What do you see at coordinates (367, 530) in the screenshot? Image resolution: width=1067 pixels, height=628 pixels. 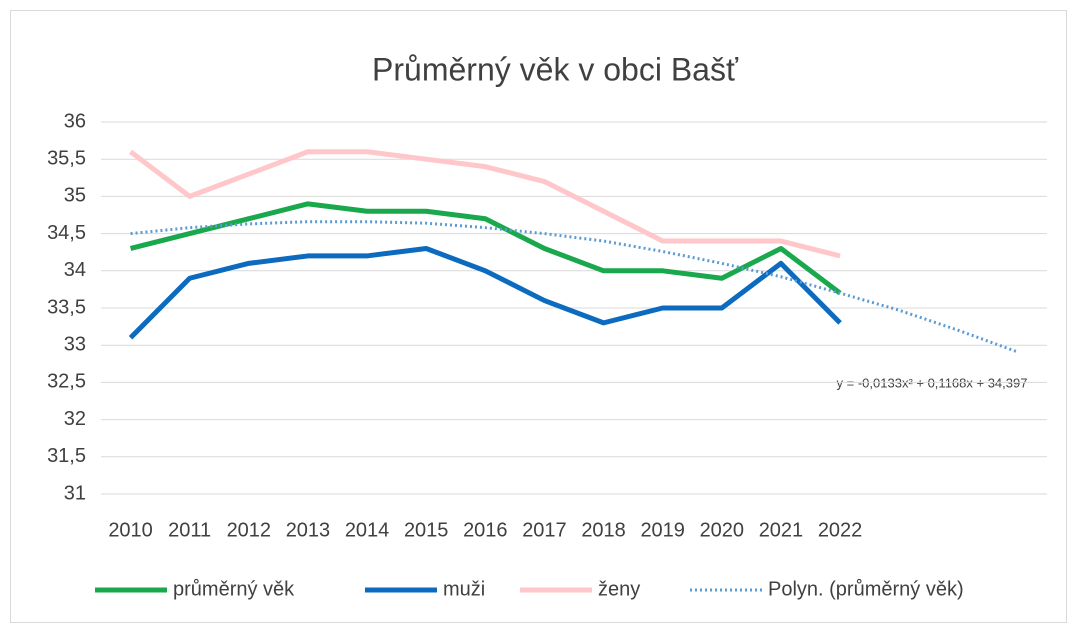 I see `x-tick-label: 2014` at bounding box center [367, 530].